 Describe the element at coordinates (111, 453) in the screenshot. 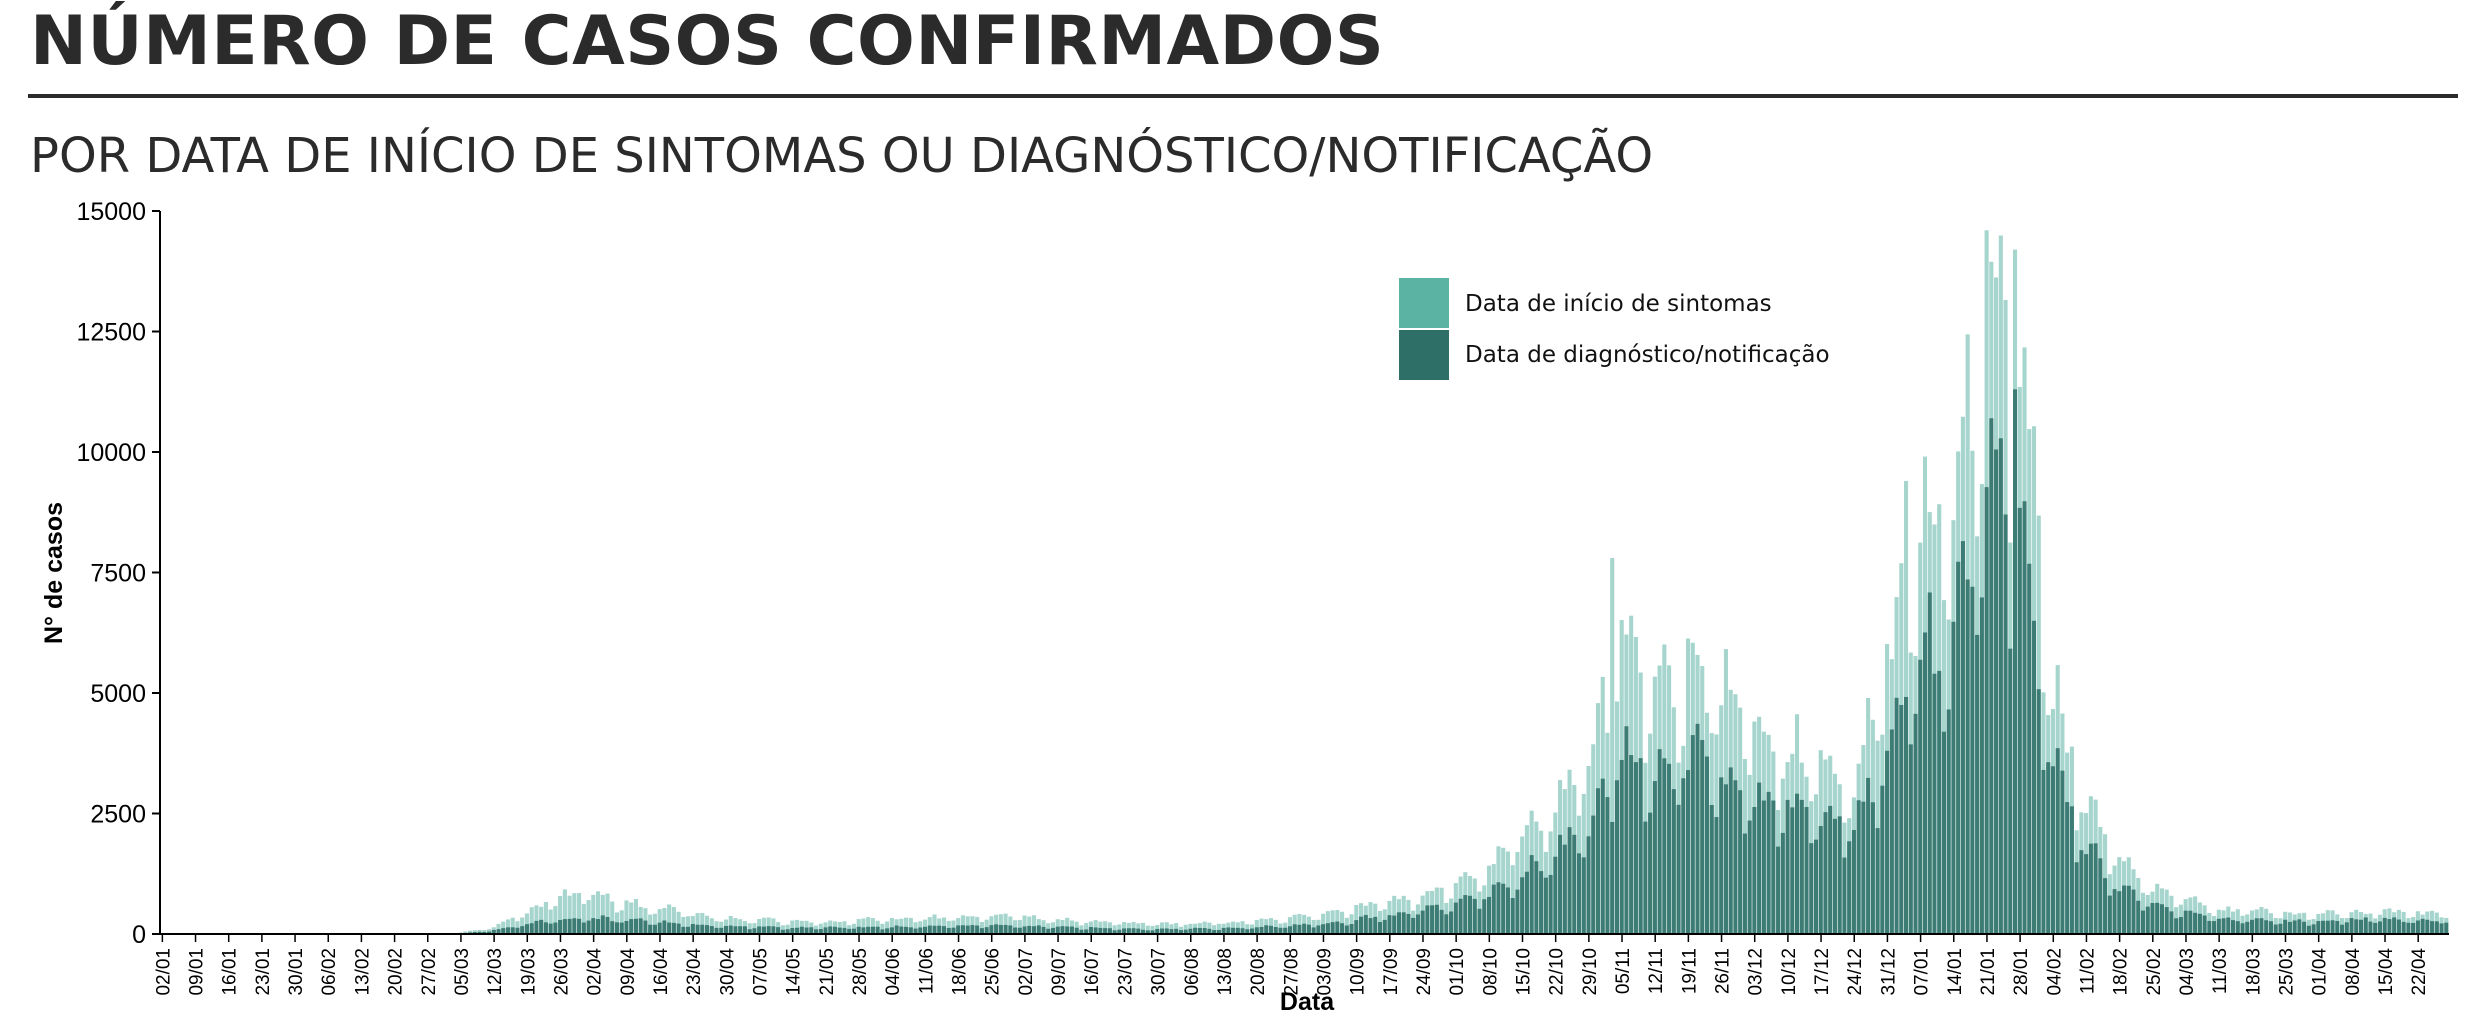

I see `y-tick-label: 10000` at that location.